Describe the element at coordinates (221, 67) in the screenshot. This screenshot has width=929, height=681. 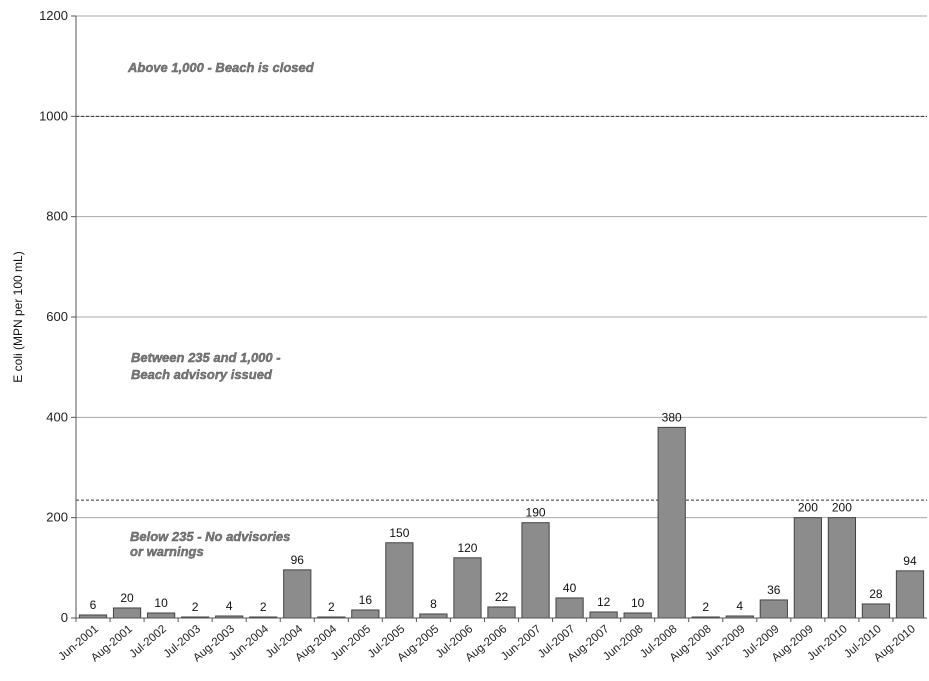
I see `annotation-beach-closed: Above 1,000 - Beach is closed` at that location.